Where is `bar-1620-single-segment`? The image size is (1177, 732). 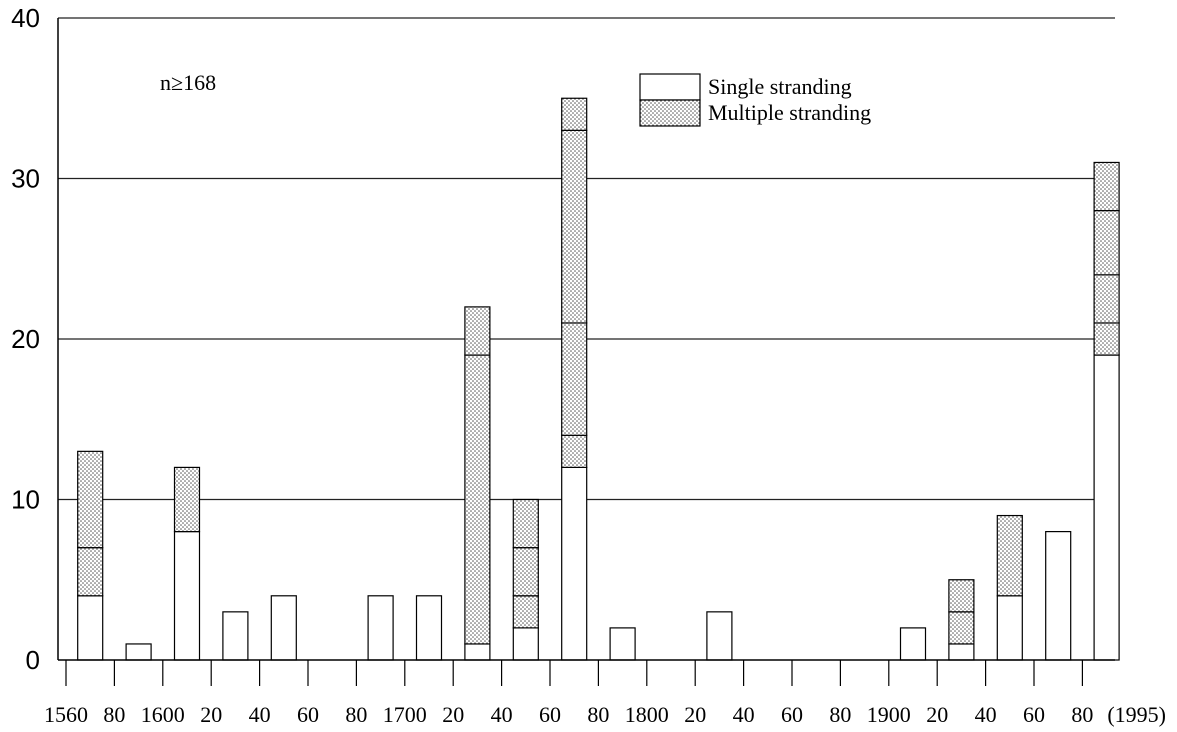 bar-1620-single-segment is located at coordinates (235, 636).